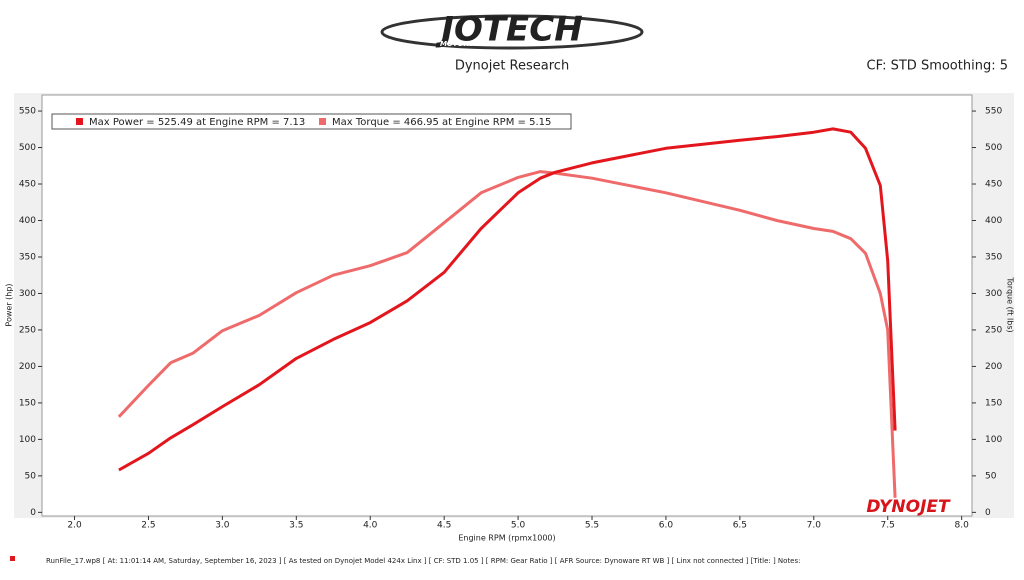  I want to click on x-tick-label: 7.5, so click(888, 526).